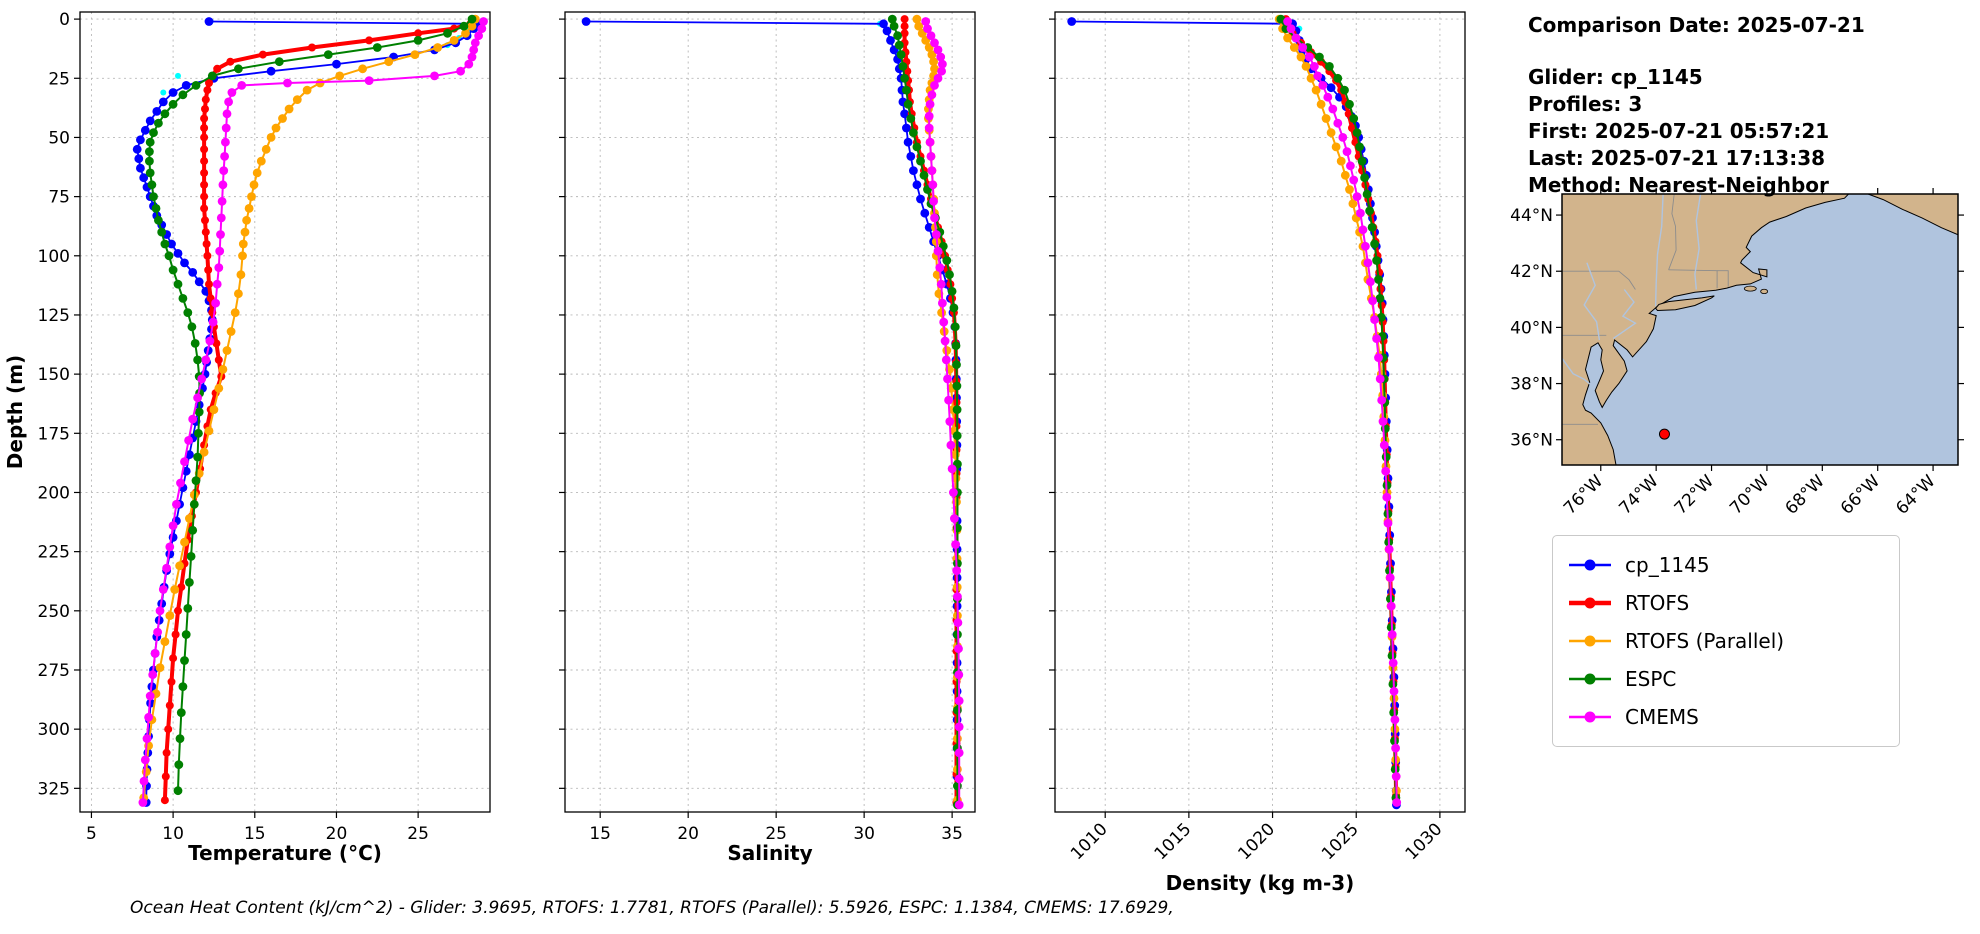 This screenshot has height=934, width=1980. What do you see at coordinates (1664, 434) in the screenshot?
I see `glider-location-marker` at bounding box center [1664, 434].